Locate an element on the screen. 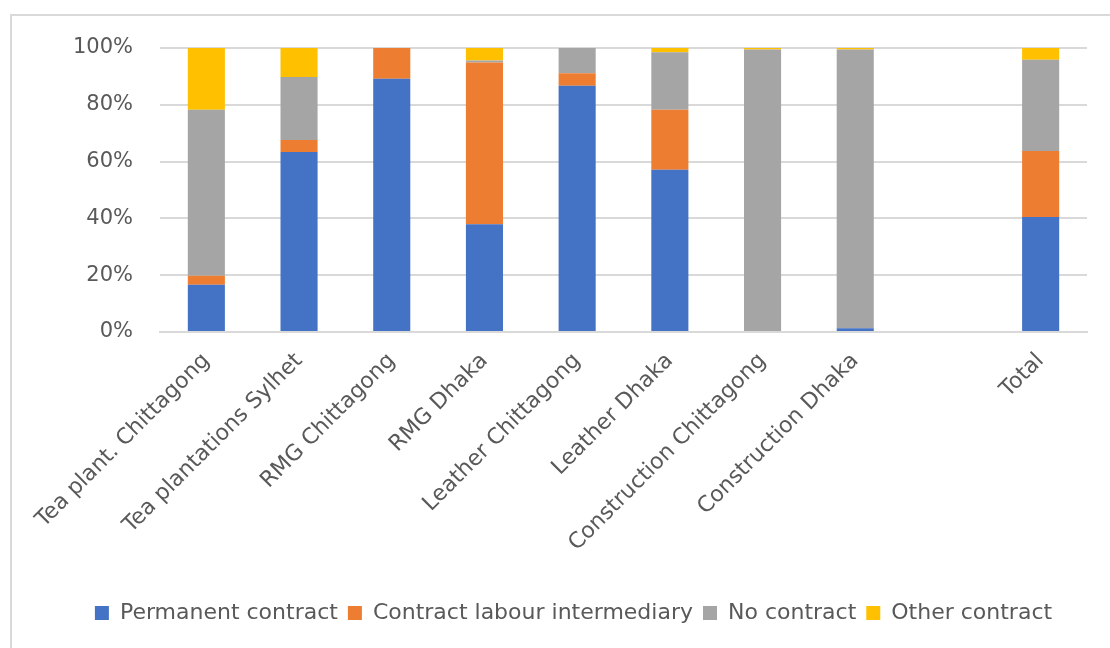 This screenshot has width=1110, height=648. y-tick-label: 100% is located at coordinates (102, 46).